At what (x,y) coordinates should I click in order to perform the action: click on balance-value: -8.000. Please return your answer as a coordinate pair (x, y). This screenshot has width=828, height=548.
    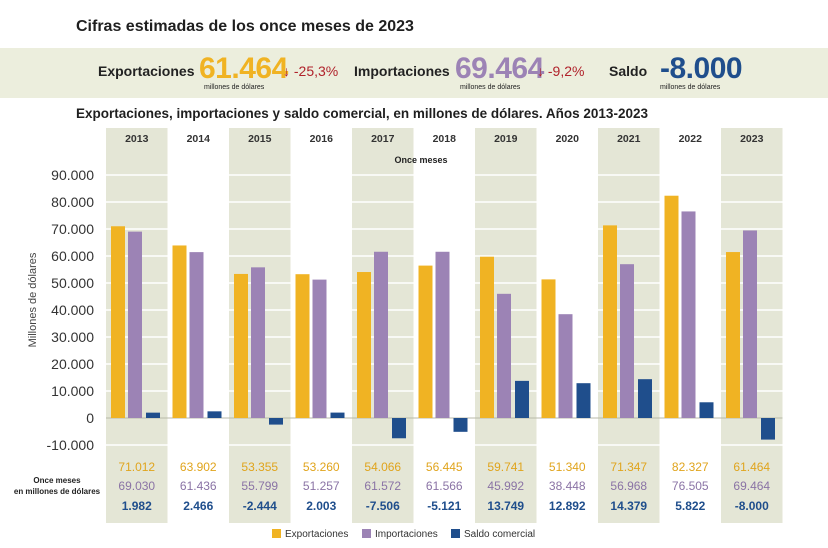
    Looking at the image, I should click on (701, 68).